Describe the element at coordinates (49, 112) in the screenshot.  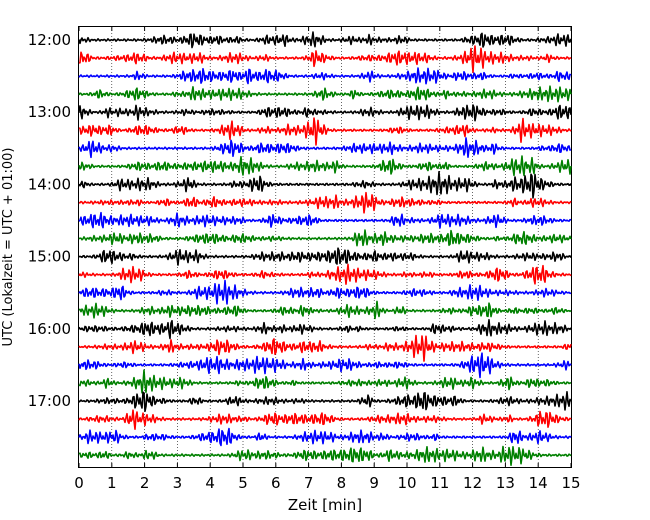
I see `y-tick-label: 13:00` at that location.